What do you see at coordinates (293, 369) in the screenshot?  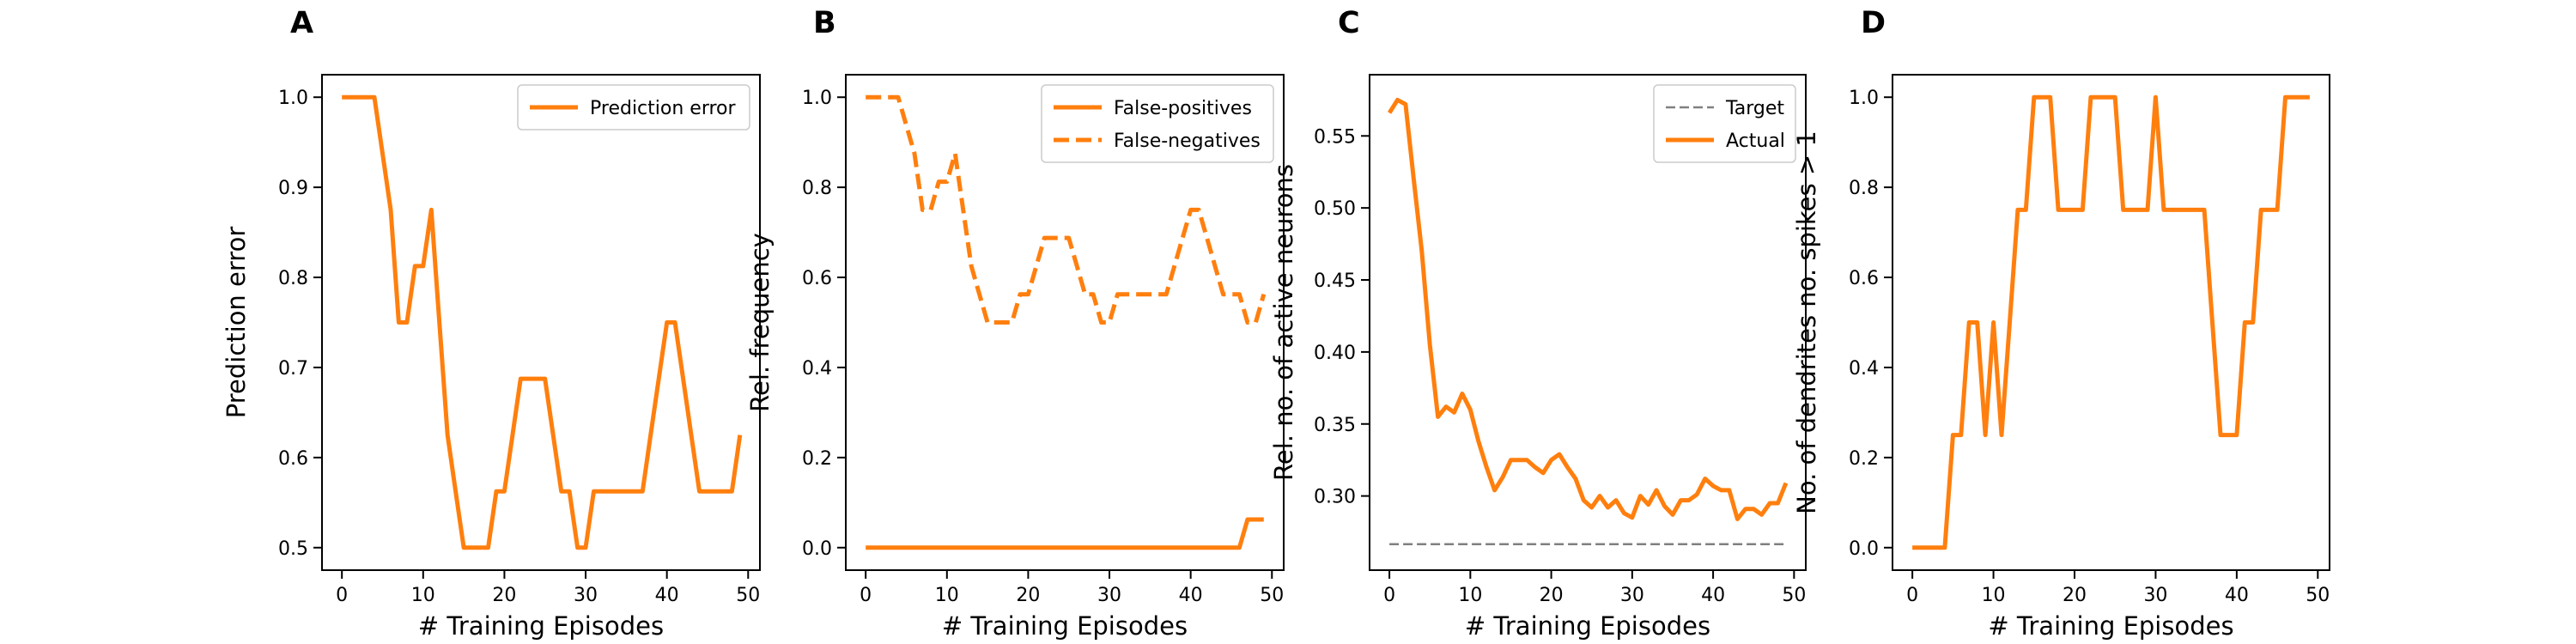 I see `y-tick-label: 0.7` at bounding box center [293, 369].